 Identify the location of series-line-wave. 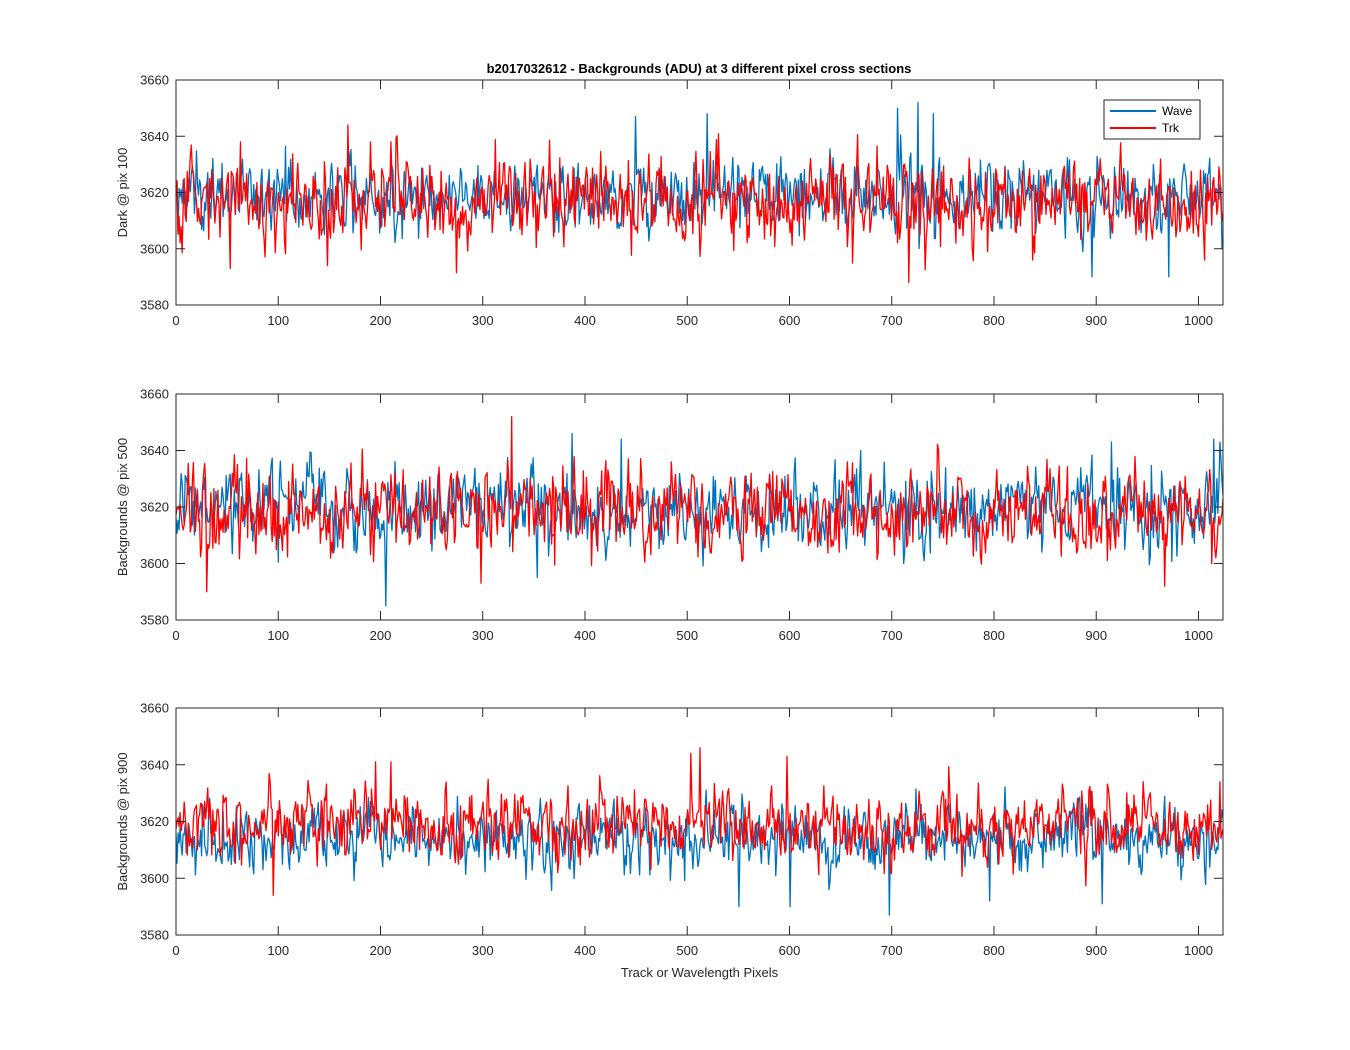
(699, 189).